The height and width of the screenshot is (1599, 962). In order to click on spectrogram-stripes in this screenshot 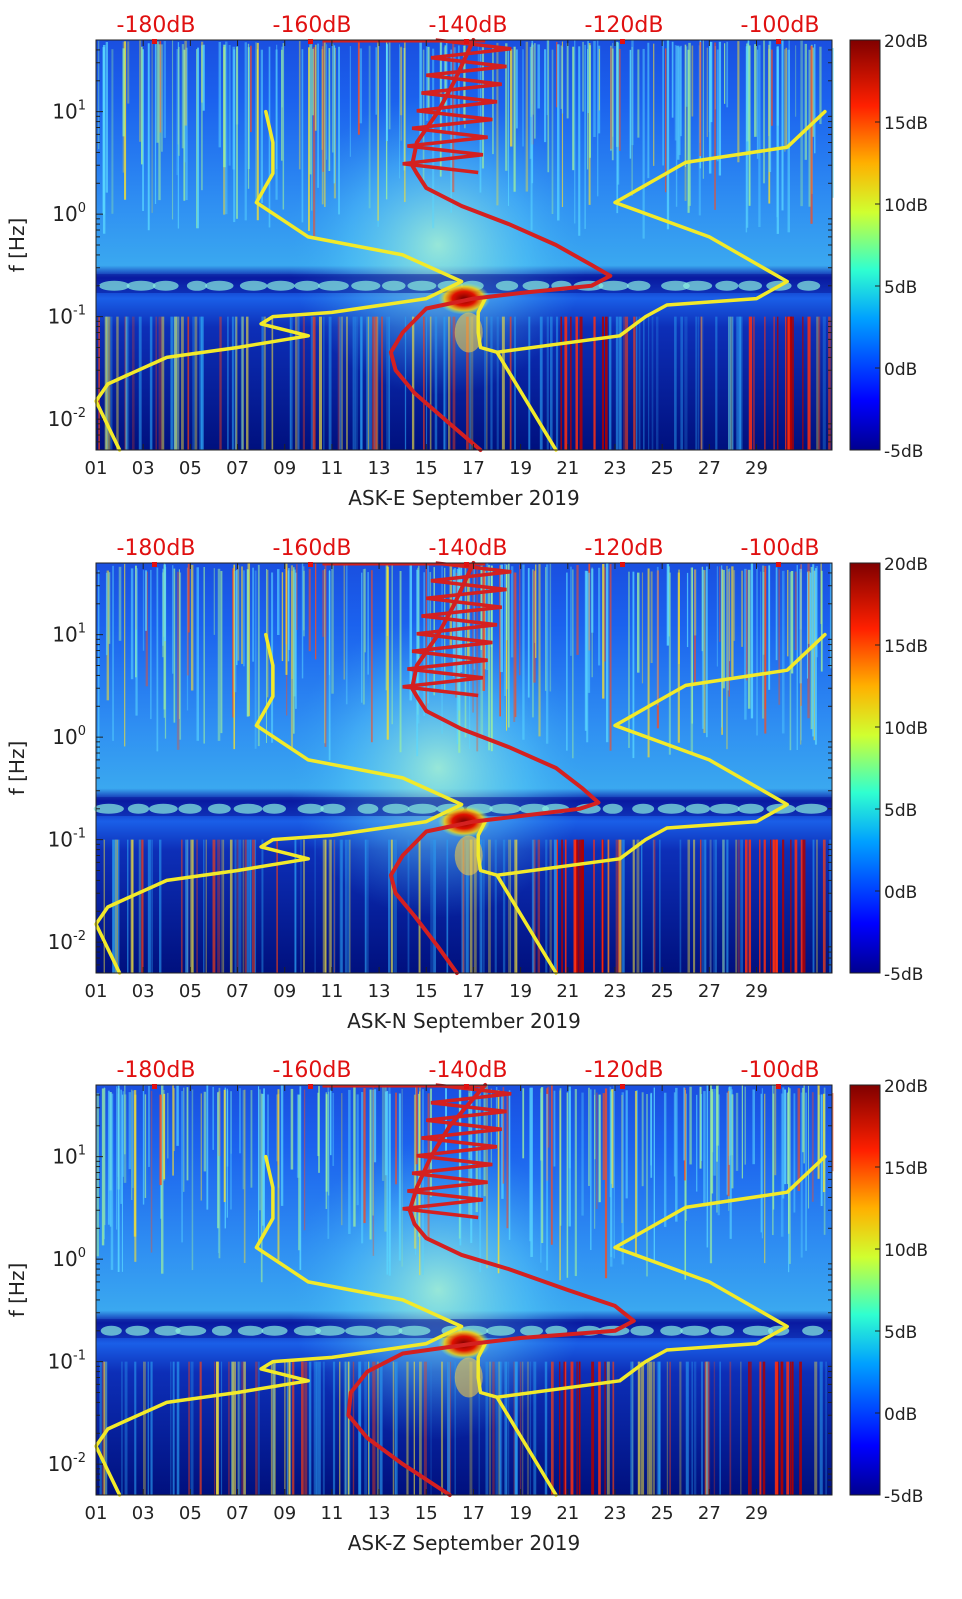, I will do `click(465, 1184)`.